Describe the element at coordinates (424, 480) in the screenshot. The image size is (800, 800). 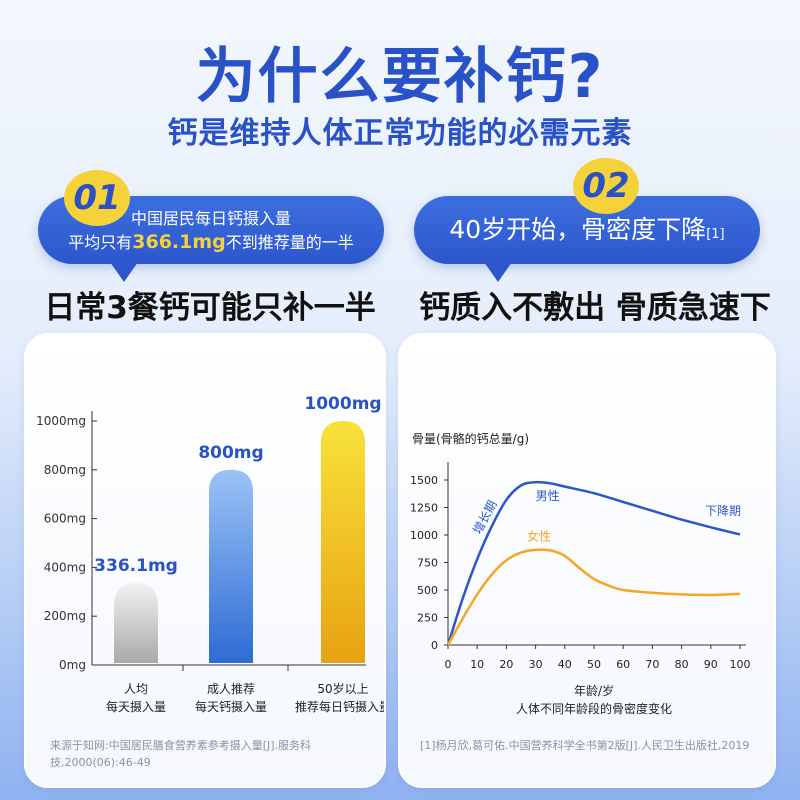
I see `line-y-tick-label: 1500` at that location.